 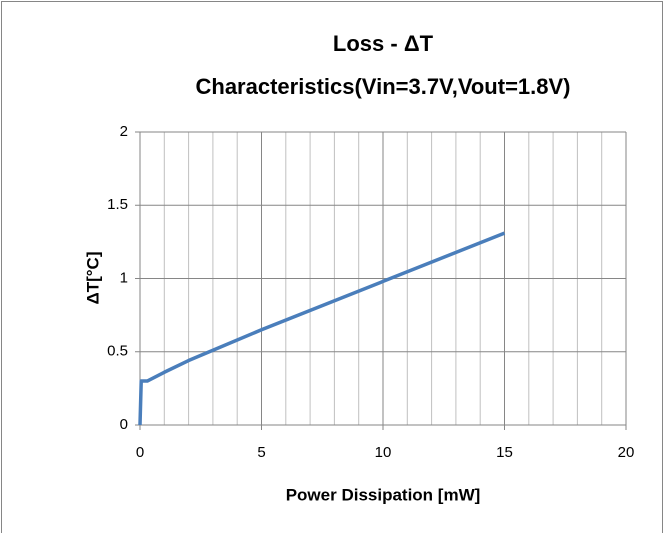 What do you see at coordinates (383, 43) in the screenshot?
I see `chart-title: Loss - ΔT` at bounding box center [383, 43].